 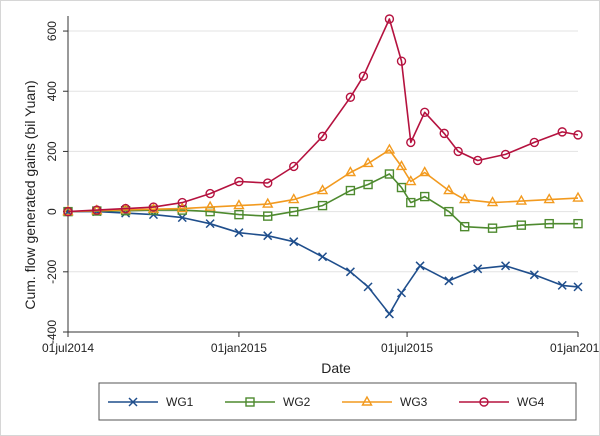 What do you see at coordinates (52, 91) in the screenshot?
I see `y-tick-label: 400` at bounding box center [52, 91].